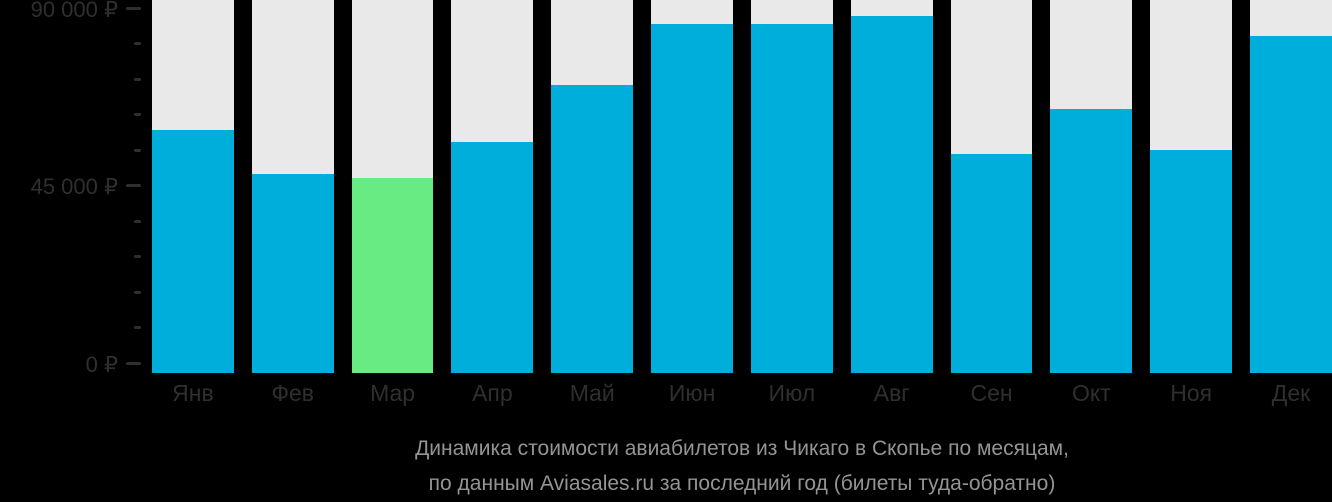  Describe the element at coordinates (392, 275) in the screenshot. I see `bar-value-highlighted` at that location.